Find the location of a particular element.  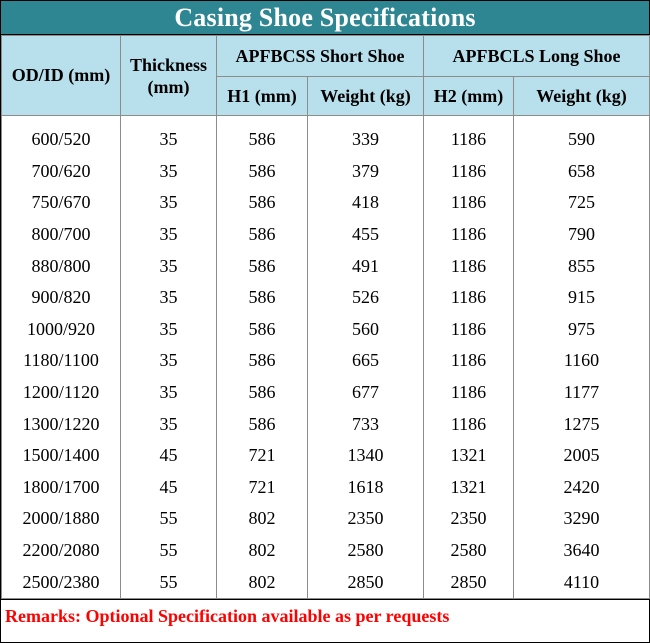

cell-h2: 2580 is located at coordinates (468, 550).